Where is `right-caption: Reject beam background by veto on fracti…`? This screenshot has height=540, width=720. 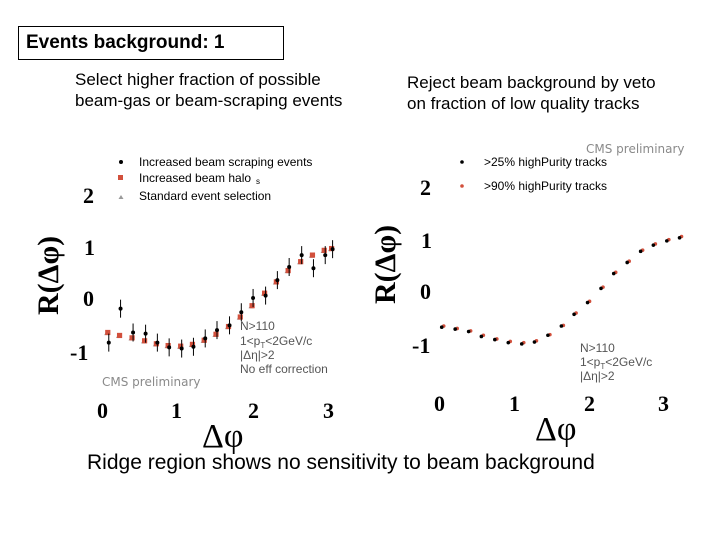 right-caption: Reject beam background by veto on fracti… is located at coordinates (531, 93).